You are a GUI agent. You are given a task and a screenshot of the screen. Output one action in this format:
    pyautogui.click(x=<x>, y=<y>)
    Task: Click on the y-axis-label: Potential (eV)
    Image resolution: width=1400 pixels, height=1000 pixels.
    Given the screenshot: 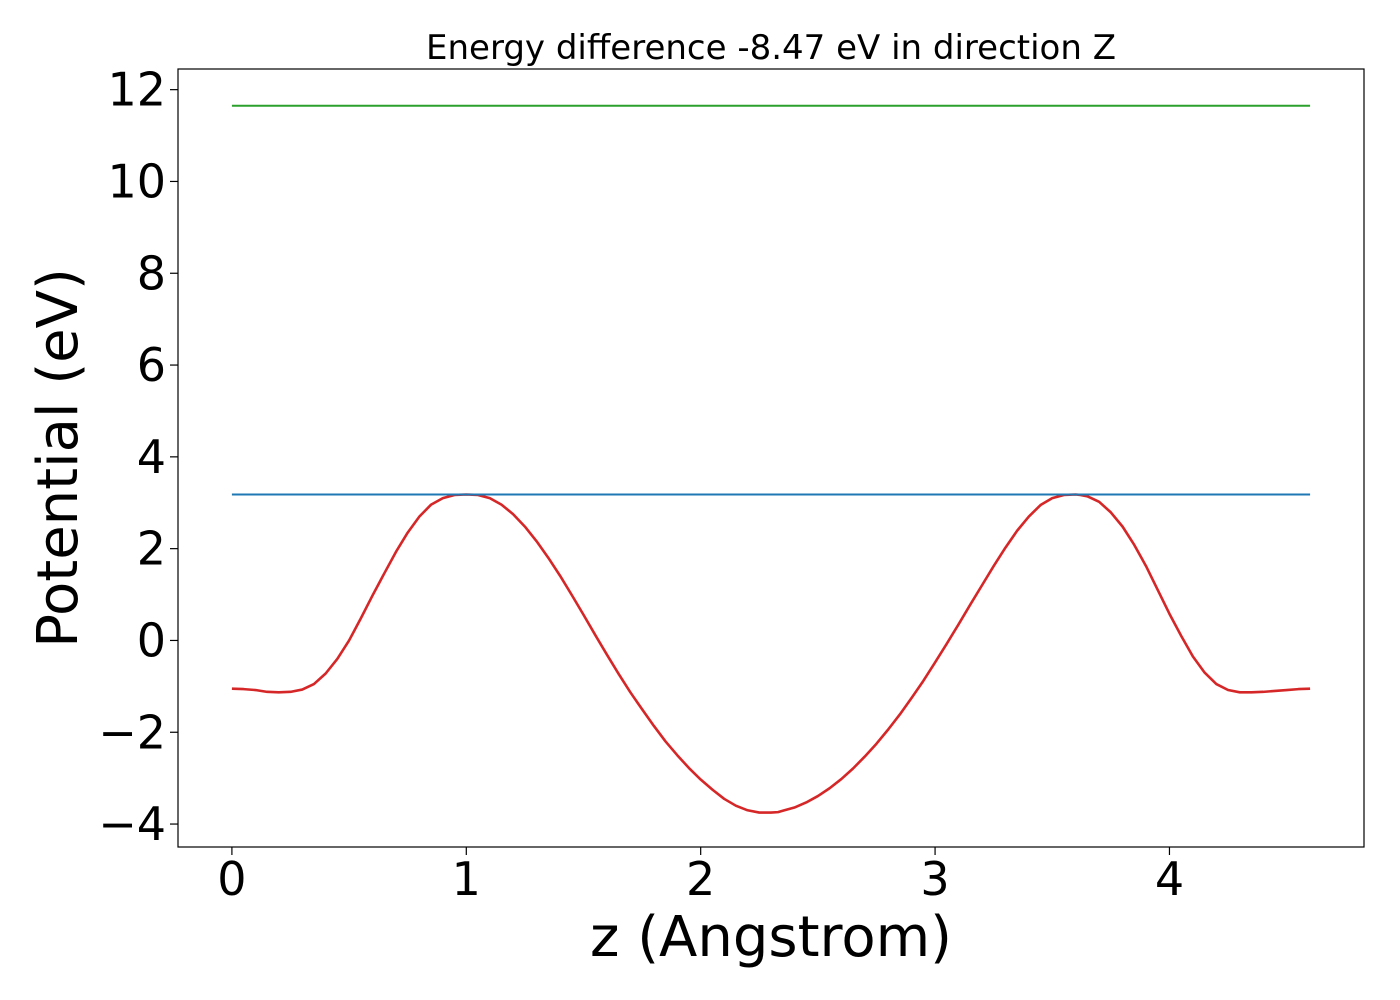 What is the action you would take?
    pyautogui.click(x=58, y=458)
    